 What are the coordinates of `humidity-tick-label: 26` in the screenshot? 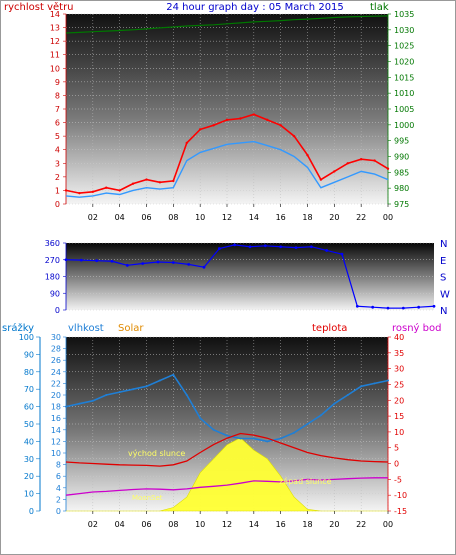 It's located at (56, 360).